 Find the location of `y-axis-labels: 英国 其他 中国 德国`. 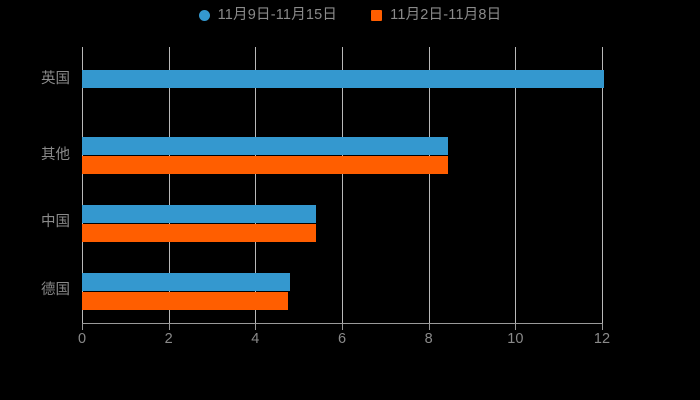

y-axis-labels: 英国 其他 中国 德国 is located at coordinates (37, 200).